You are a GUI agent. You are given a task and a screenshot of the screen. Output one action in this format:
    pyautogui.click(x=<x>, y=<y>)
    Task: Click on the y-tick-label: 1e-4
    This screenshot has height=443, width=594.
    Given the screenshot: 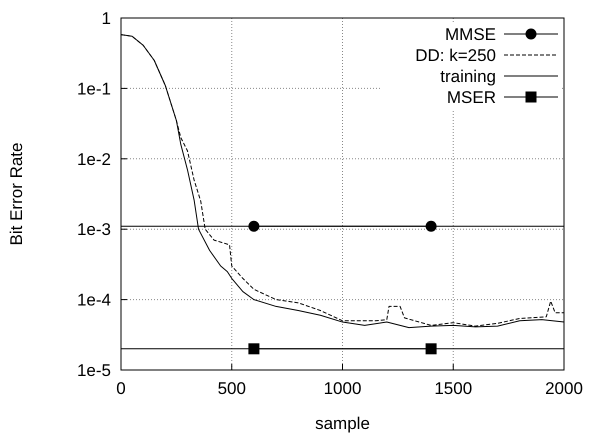 What is the action you would take?
    pyautogui.click(x=93, y=300)
    